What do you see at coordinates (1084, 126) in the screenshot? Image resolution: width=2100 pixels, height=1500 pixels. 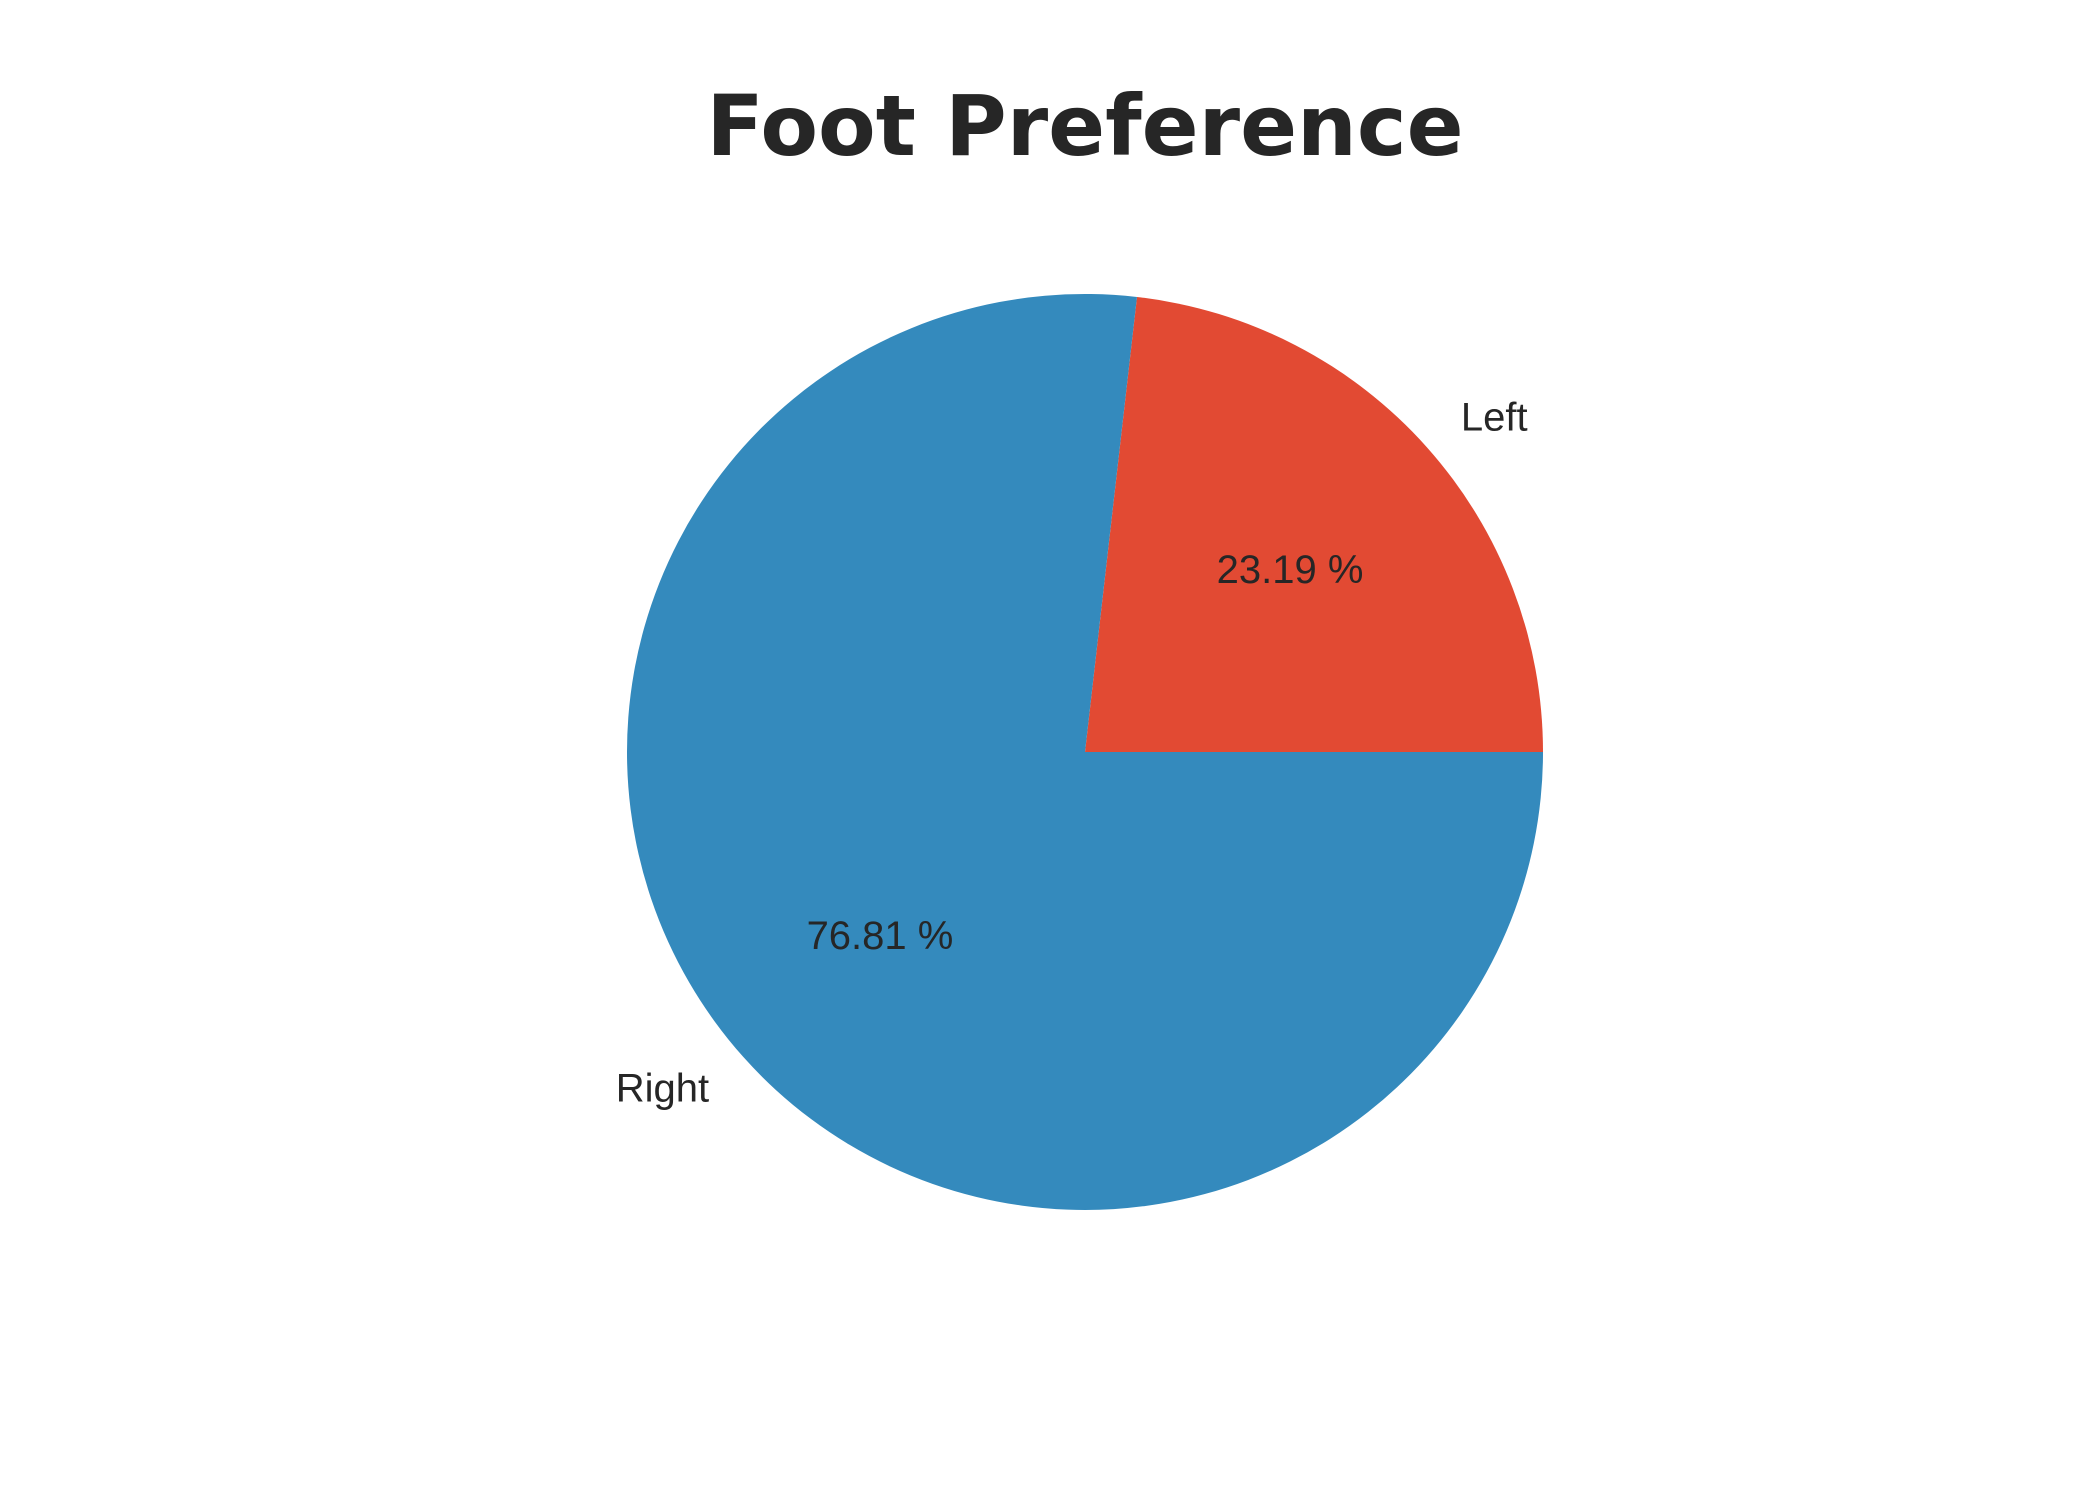 I see `chart-title: Foot Preference` at bounding box center [1084, 126].